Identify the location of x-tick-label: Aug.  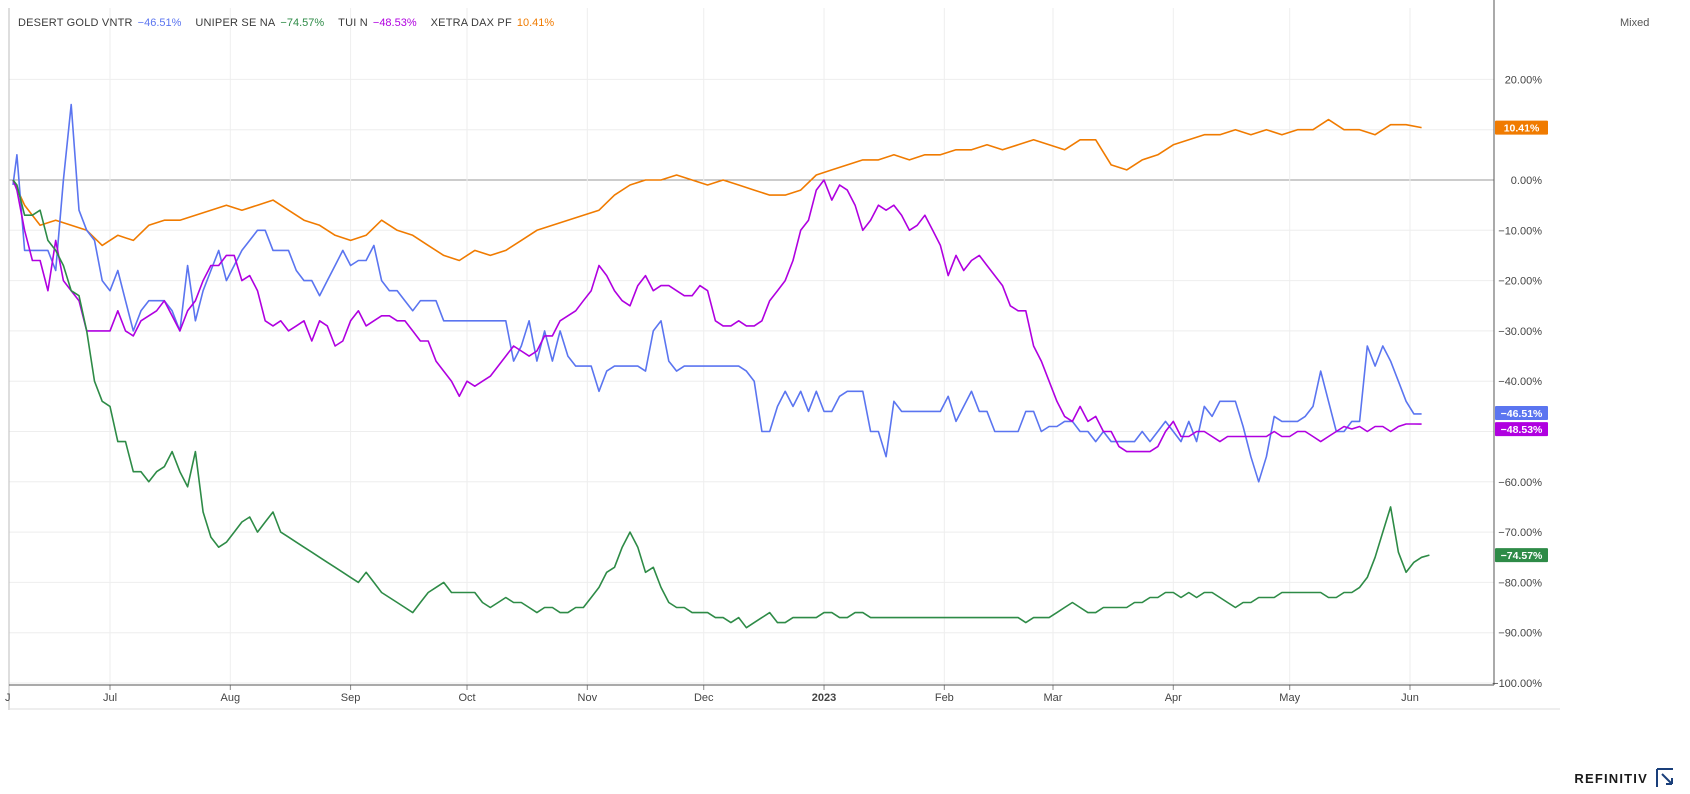
(231, 698).